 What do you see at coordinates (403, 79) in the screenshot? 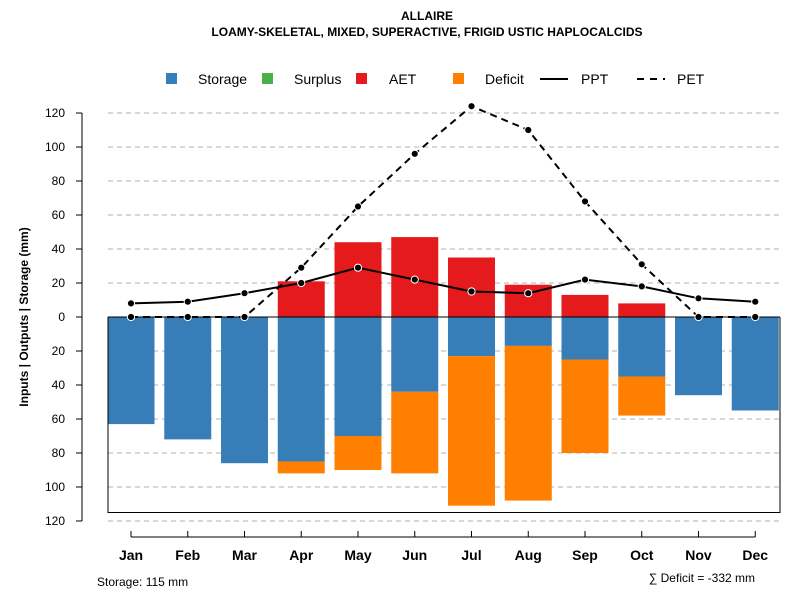
I see `legend-label-aet: AET` at bounding box center [403, 79].